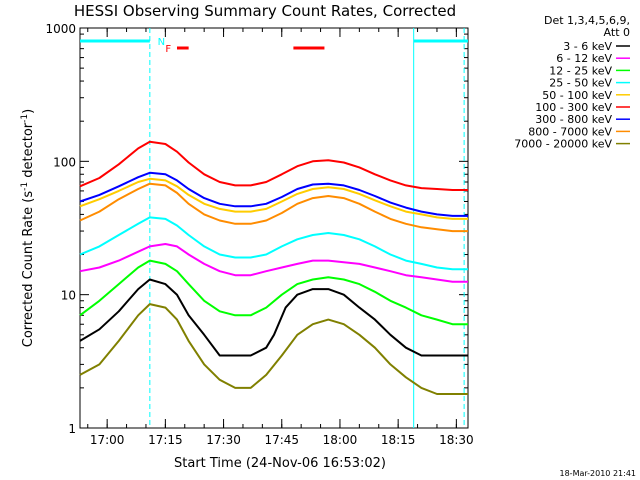 Image resolution: width=640 pixels, height=480 pixels. Describe the element at coordinates (456, 440) in the screenshot. I see `x-tick-label: 18:30` at that location.